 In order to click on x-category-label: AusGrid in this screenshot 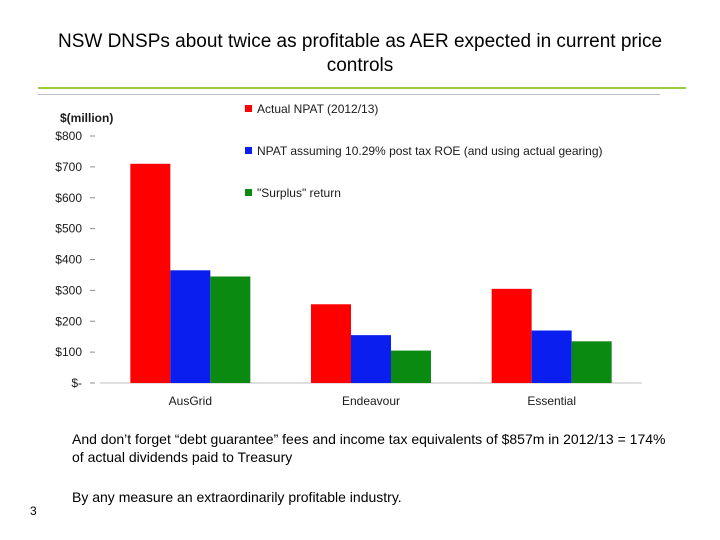, I will do `click(190, 401)`.